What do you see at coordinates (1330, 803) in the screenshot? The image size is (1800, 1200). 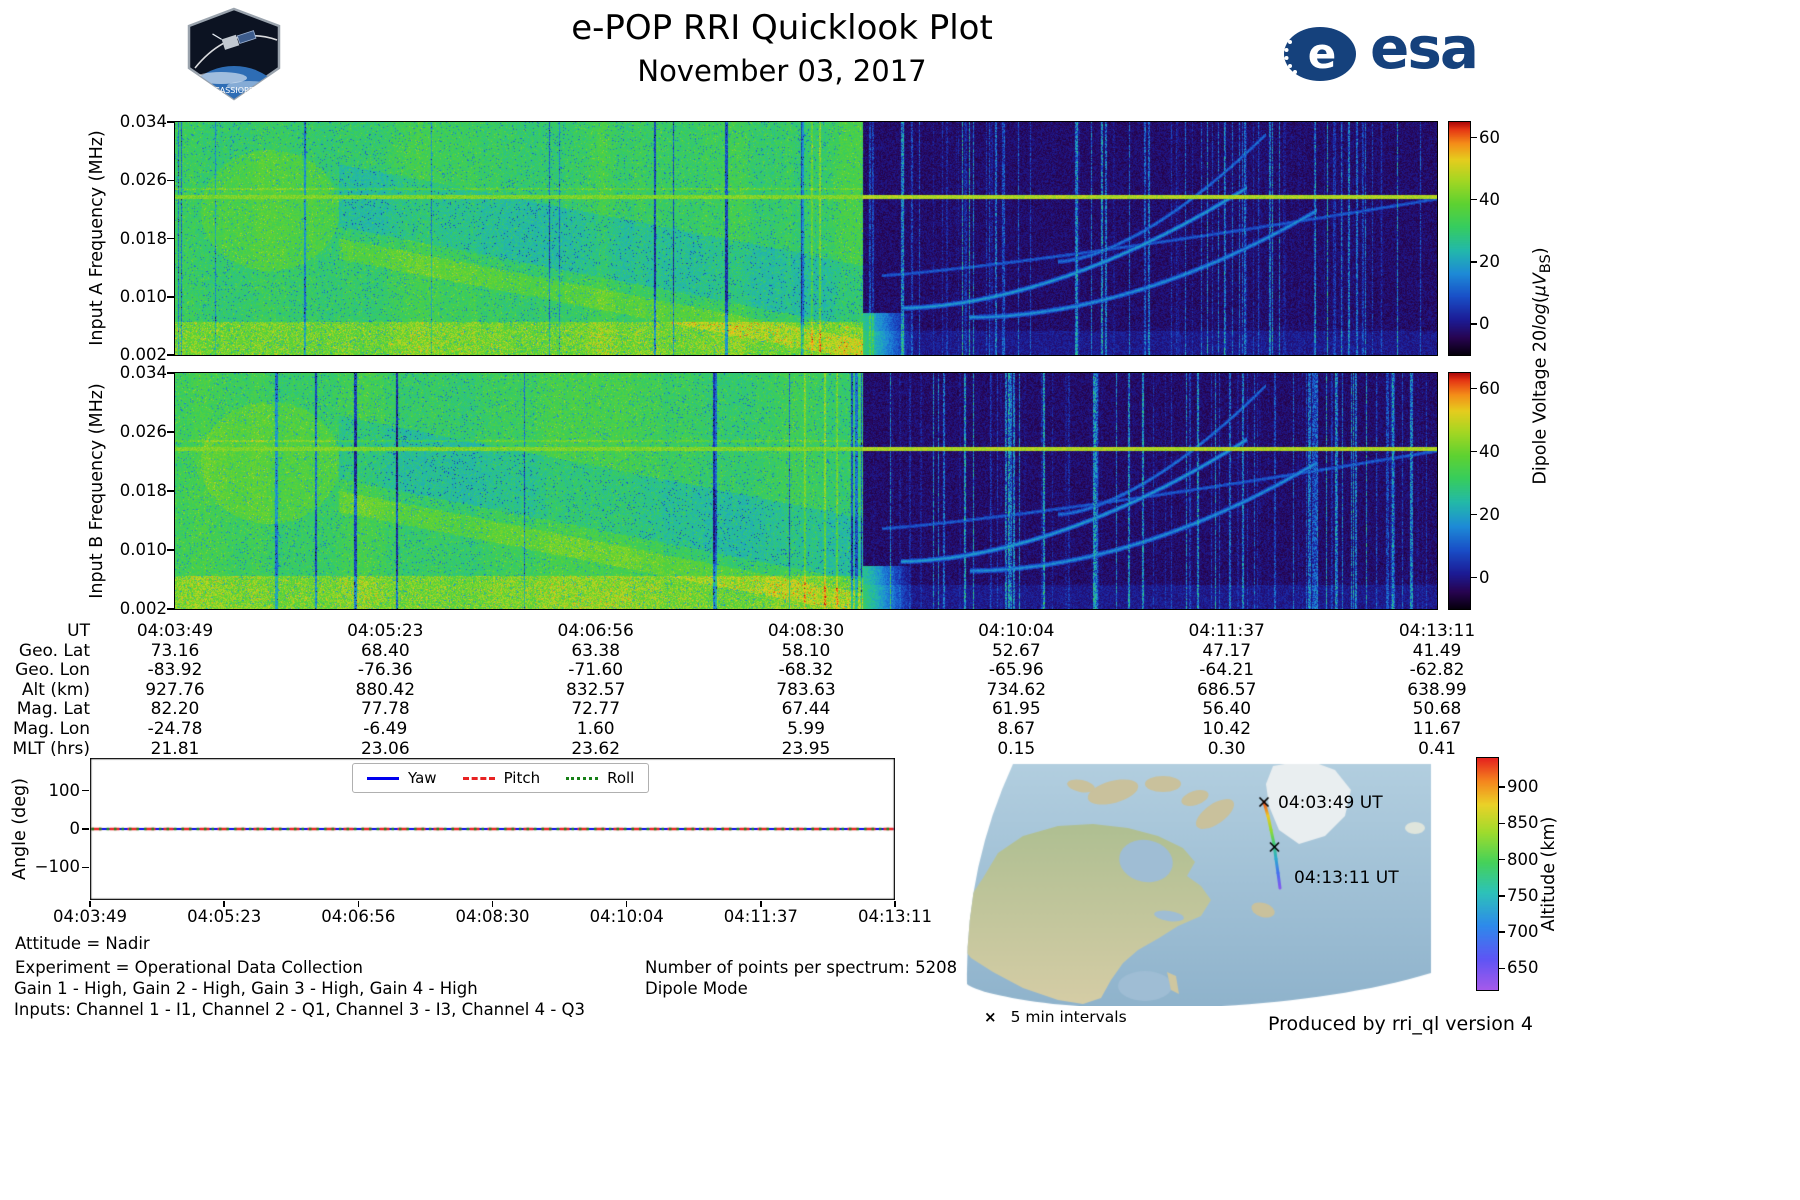 I see `track-start-time-label: 04:03:49 UT` at bounding box center [1330, 803].